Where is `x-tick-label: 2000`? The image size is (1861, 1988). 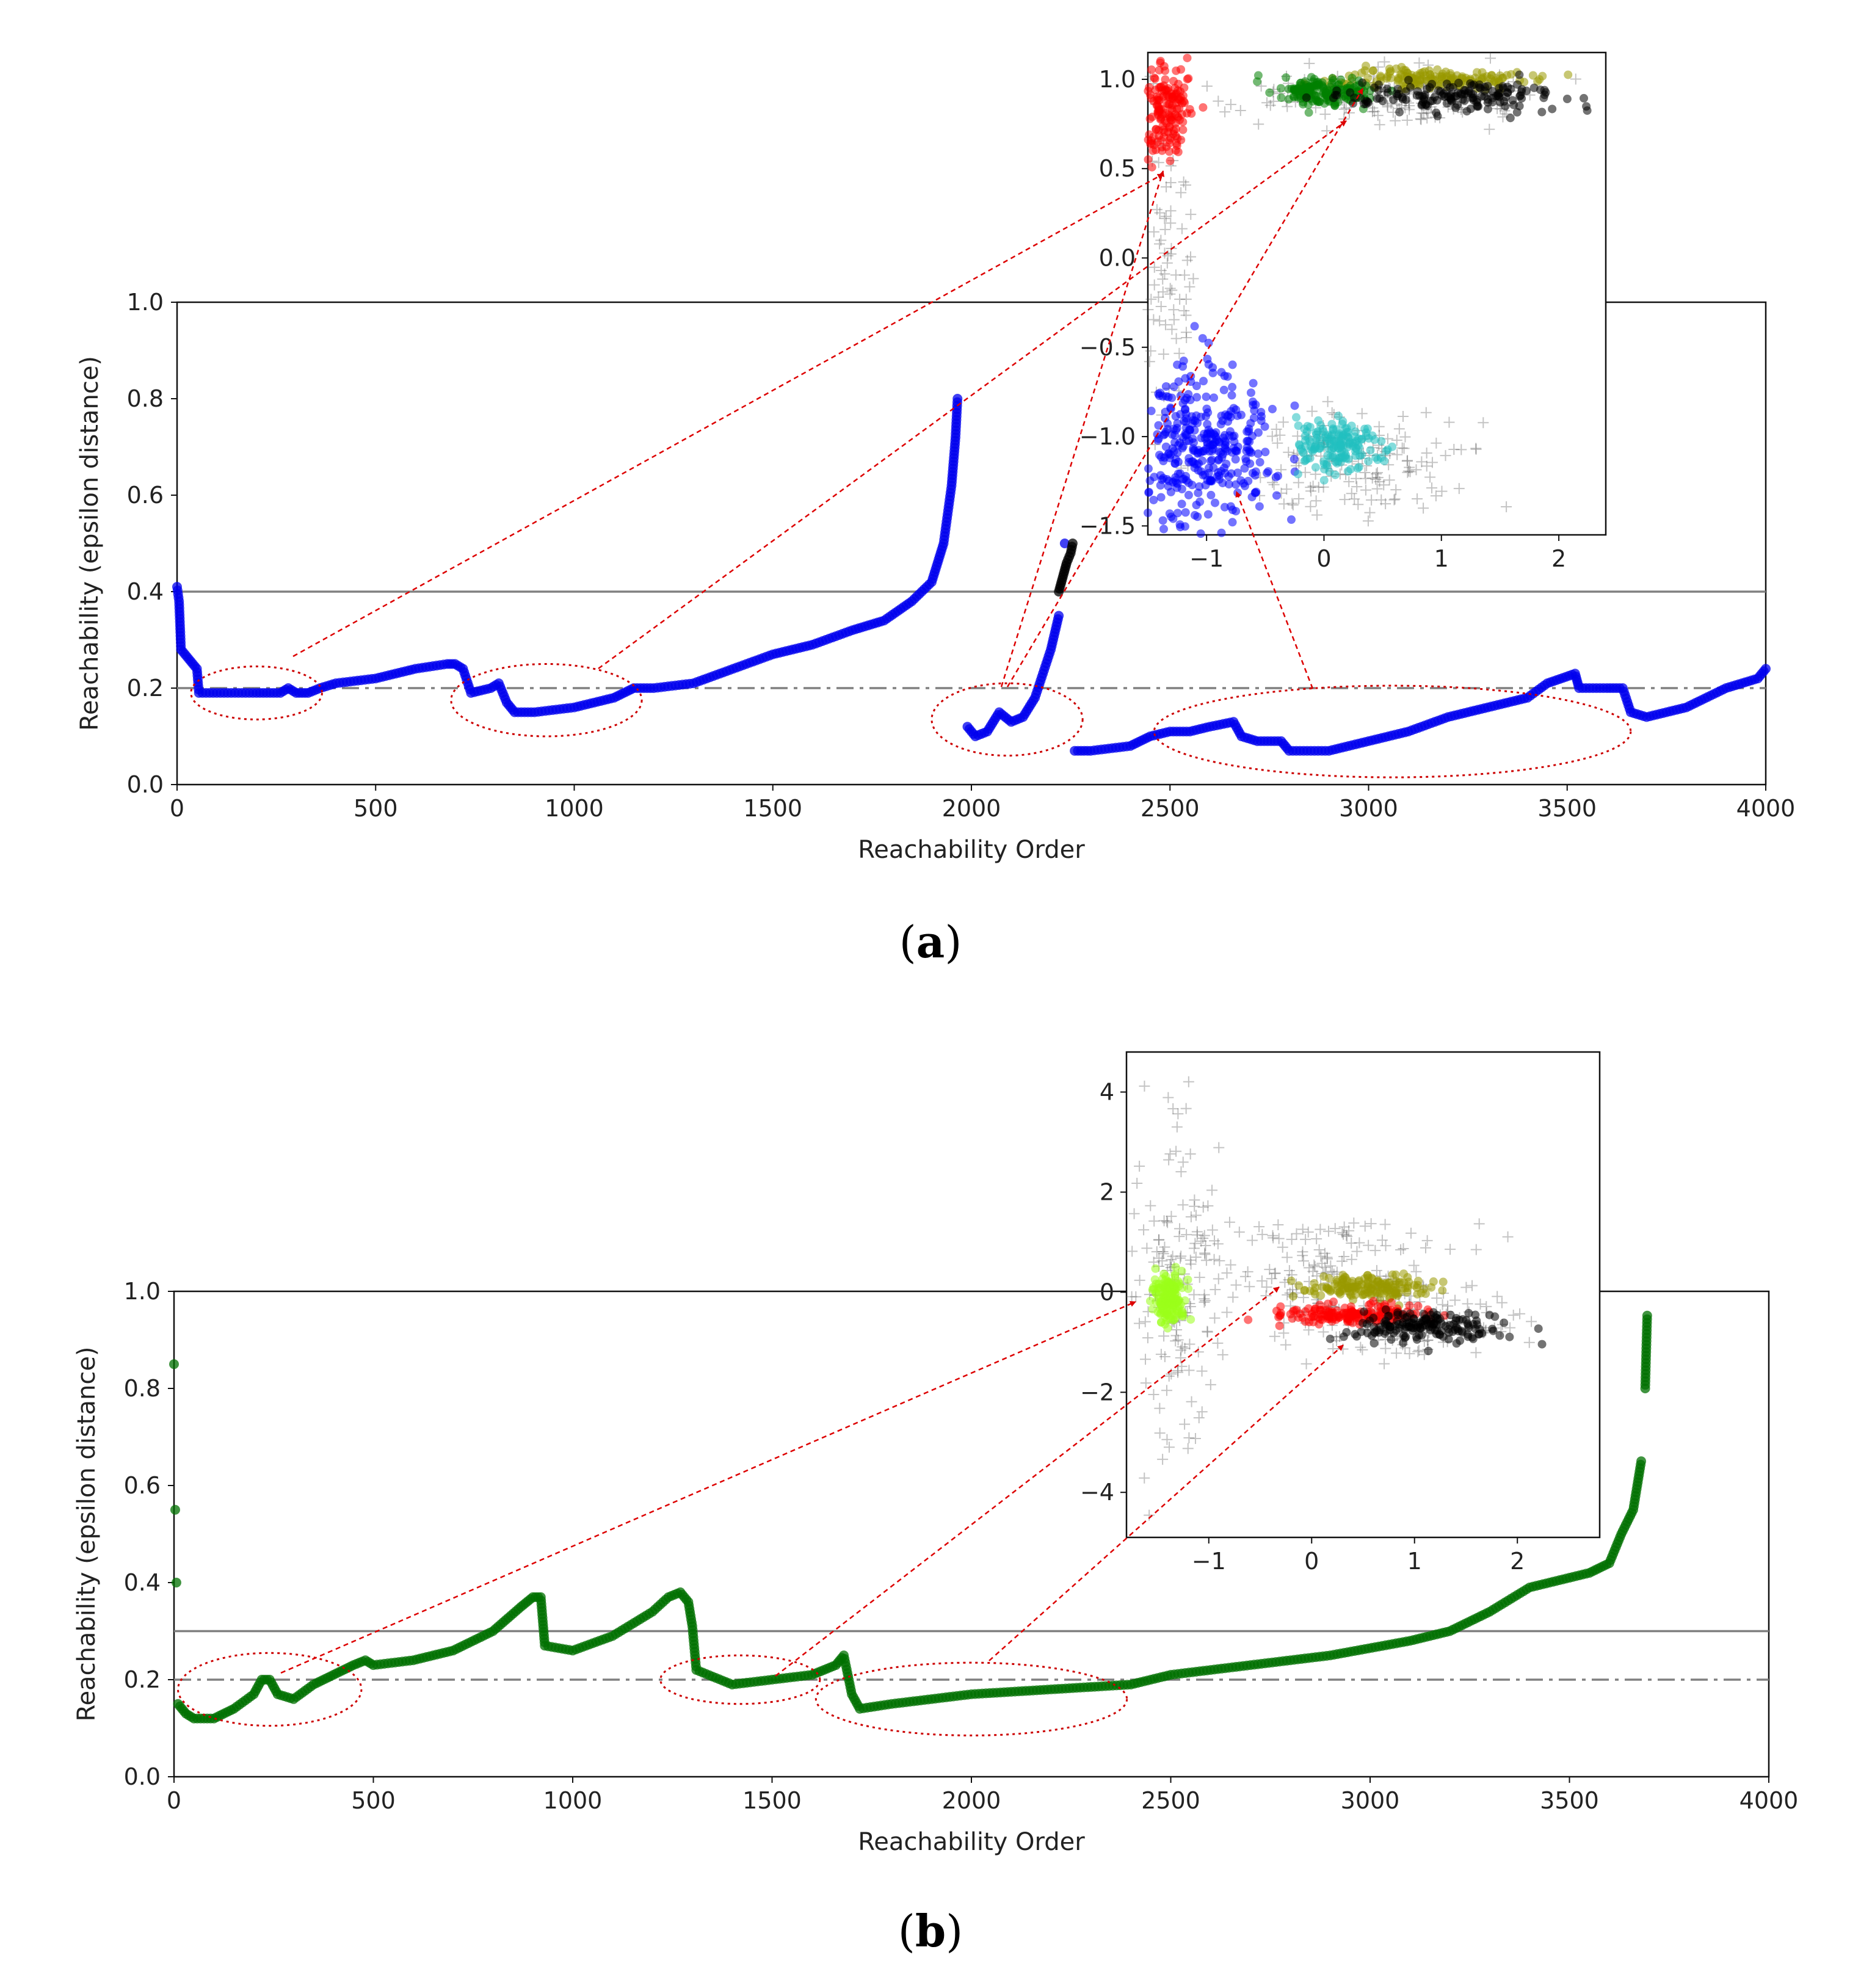
x-tick-label: 2000 is located at coordinates (971, 1800).